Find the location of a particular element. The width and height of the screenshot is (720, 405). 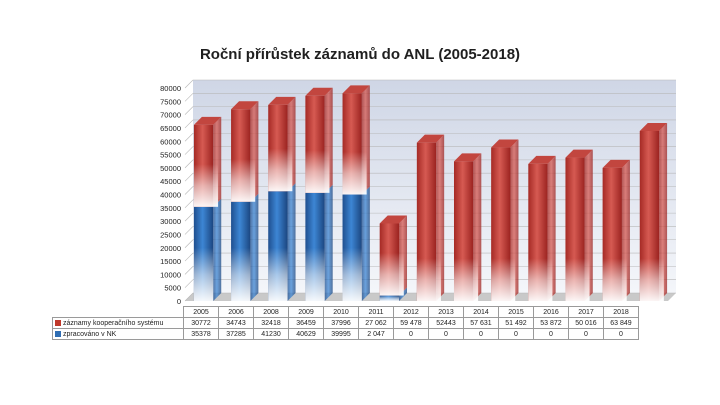

table-category-2006: 2006 is located at coordinates (236, 312).